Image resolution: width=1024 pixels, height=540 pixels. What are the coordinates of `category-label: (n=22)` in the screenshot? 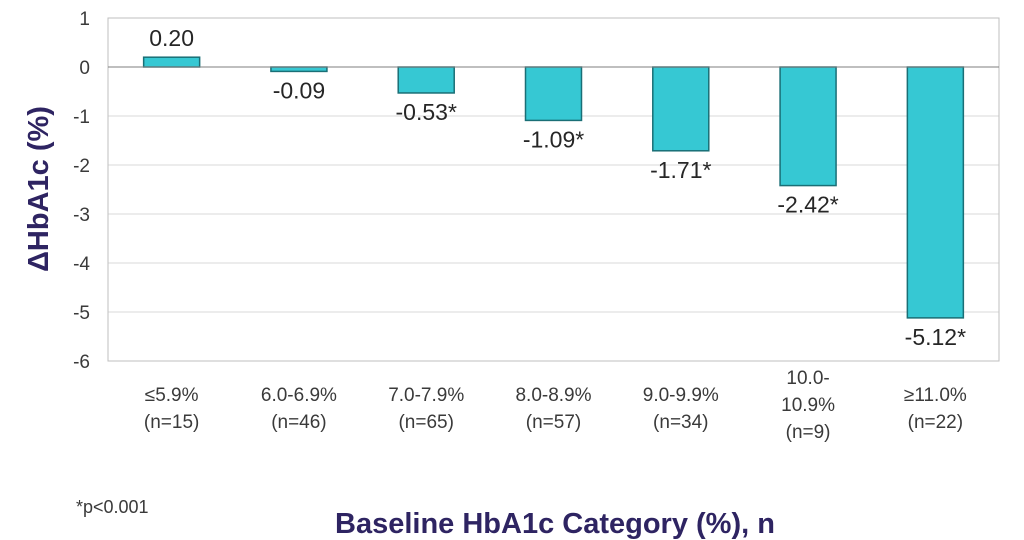 It's located at (935, 422).